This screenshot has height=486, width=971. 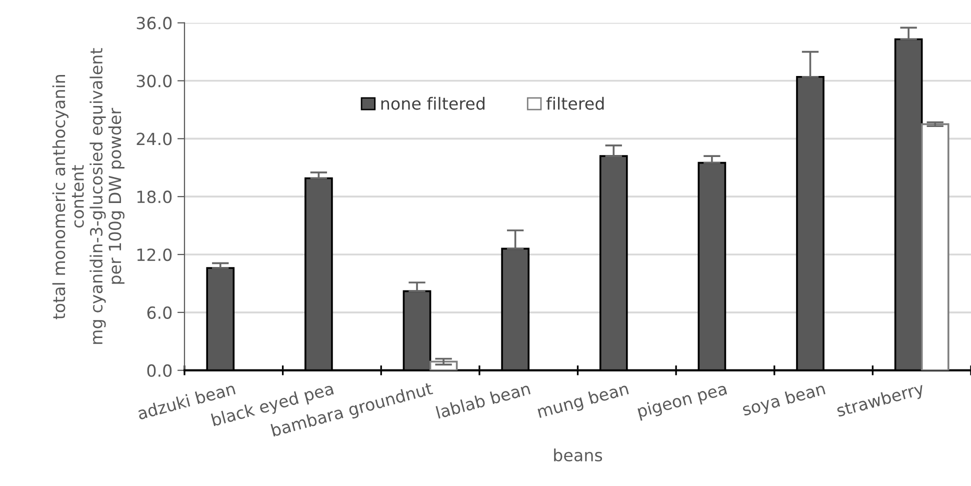 I want to click on y-axis-title: total monomeric anthocyanin content mg cyanidin-3-glucosied equivalent per 100g DW powder, so click(x=88, y=196).